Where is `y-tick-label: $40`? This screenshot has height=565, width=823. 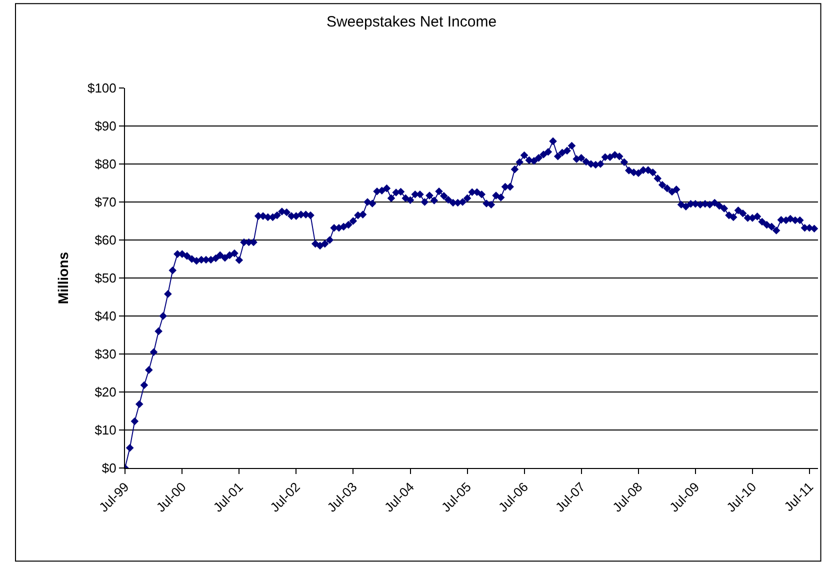
y-tick-label: $40 is located at coordinates (105, 316).